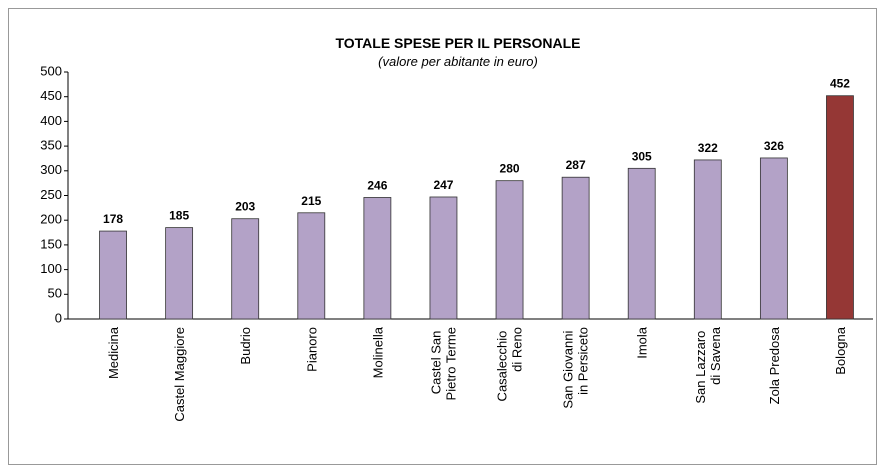 The height and width of the screenshot is (470, 885). What do you see at coordinates (51, 268) in the screenshot?
I see `y-tick-label: 100` at bounding box center [51, 268].